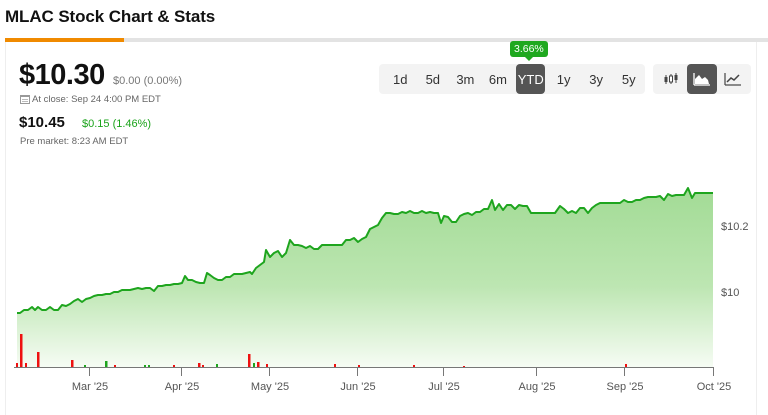  I want to click on x-tick-label: Mar '25, so click(90, 387).